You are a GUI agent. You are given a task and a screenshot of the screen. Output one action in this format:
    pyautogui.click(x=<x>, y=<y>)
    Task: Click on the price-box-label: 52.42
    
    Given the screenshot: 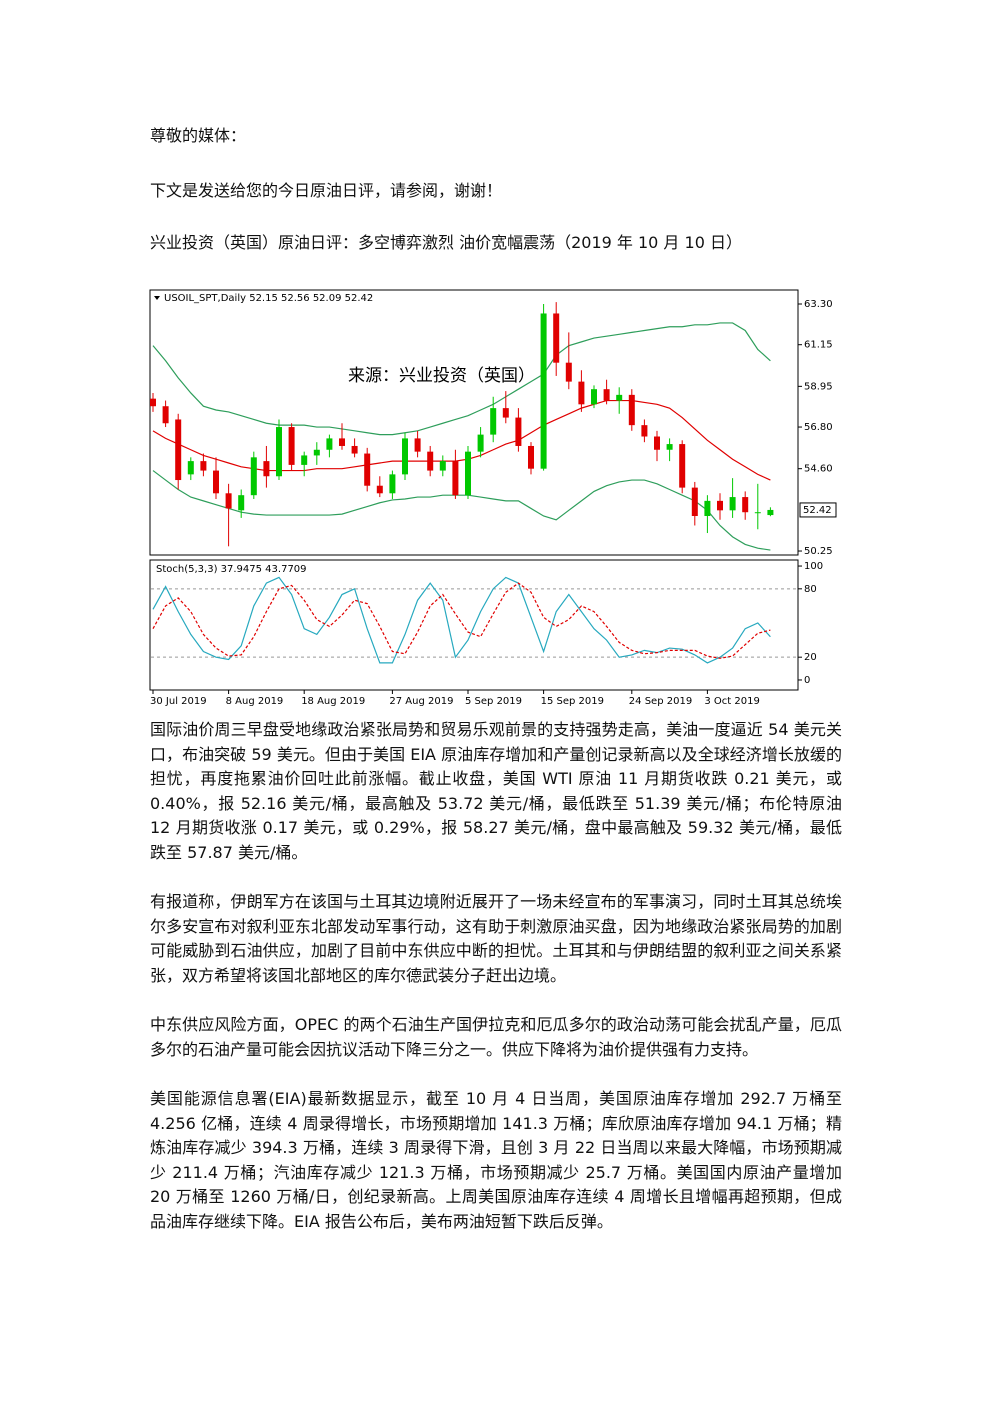 What is the action you would take?
    pyautogui.click(x=817, y=510)
    